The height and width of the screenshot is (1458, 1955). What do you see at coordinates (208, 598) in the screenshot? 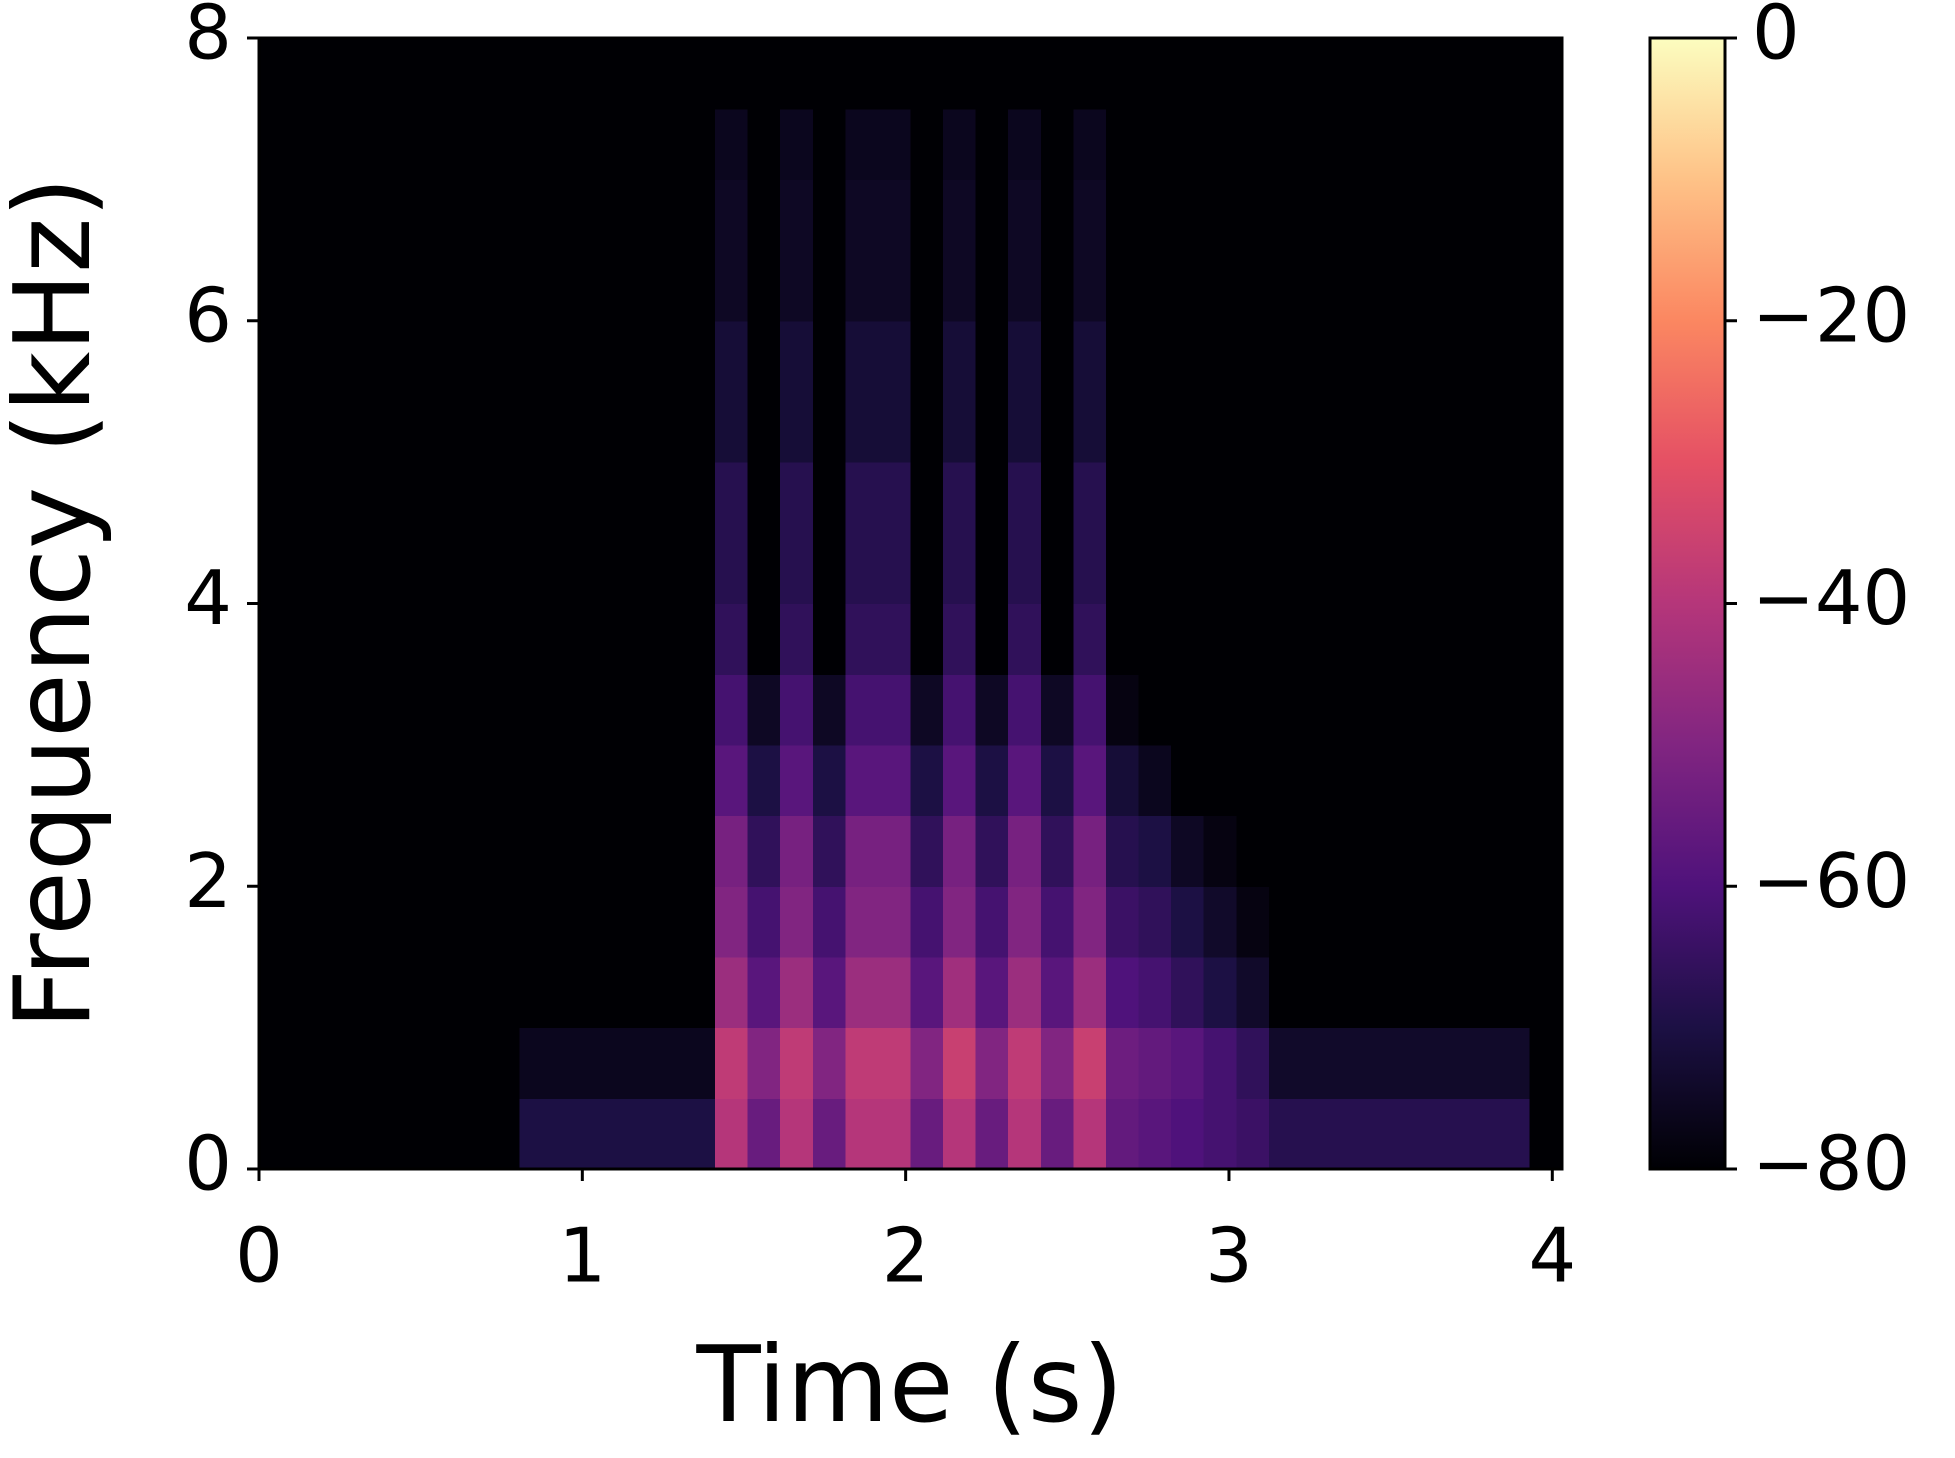
I see `y-tick-label: 4` at bounding box center [208, 598].